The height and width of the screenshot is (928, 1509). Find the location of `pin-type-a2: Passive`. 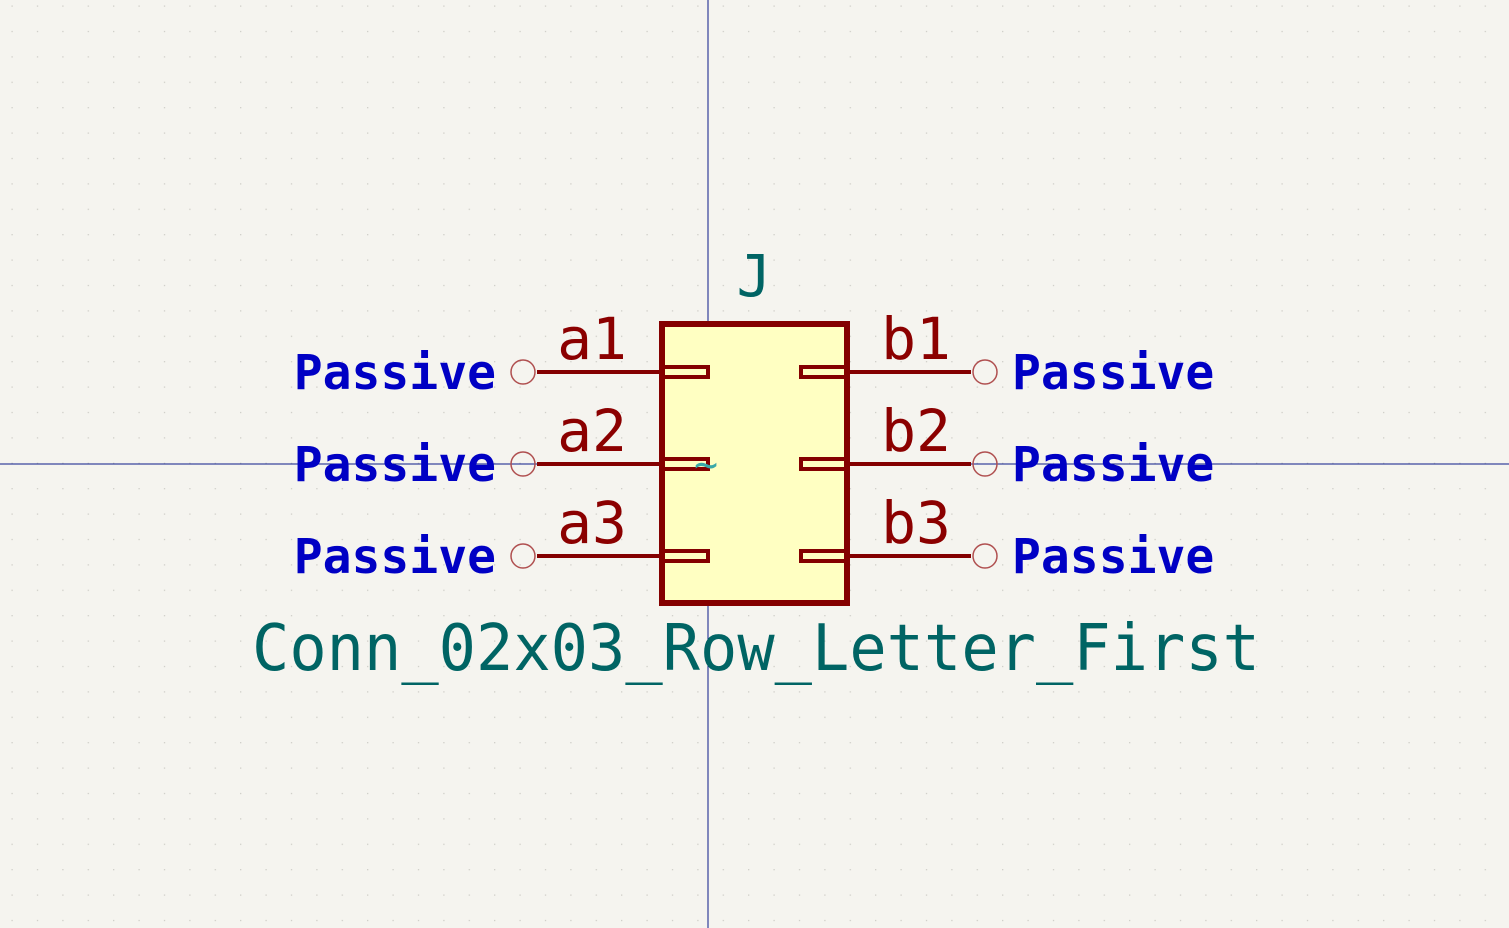

pin-type-a2: Passive is located at coordinates (395, 465).